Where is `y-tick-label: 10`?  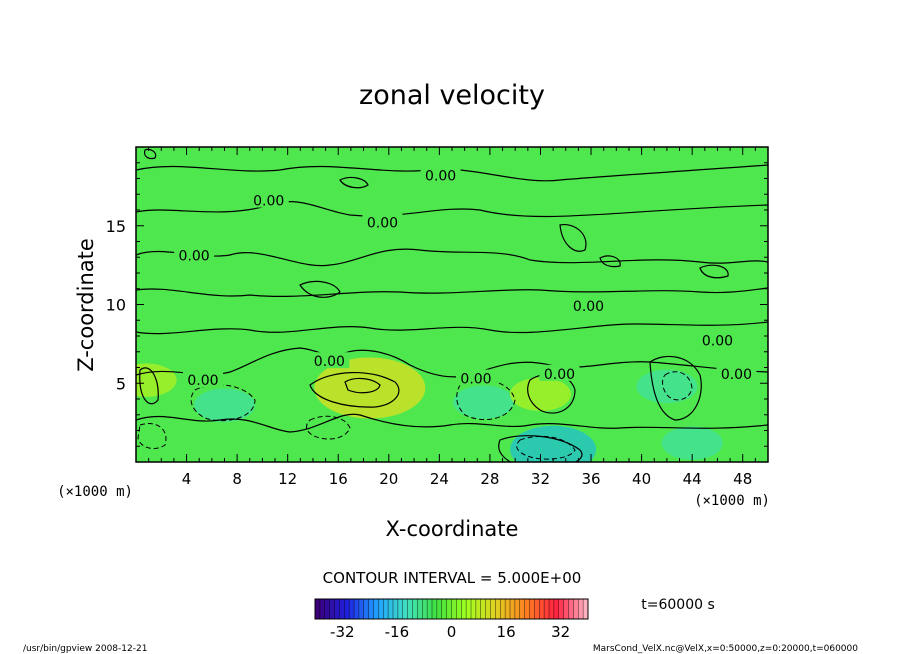
y-tick-label: 10 is located at coordinates (116, 305).